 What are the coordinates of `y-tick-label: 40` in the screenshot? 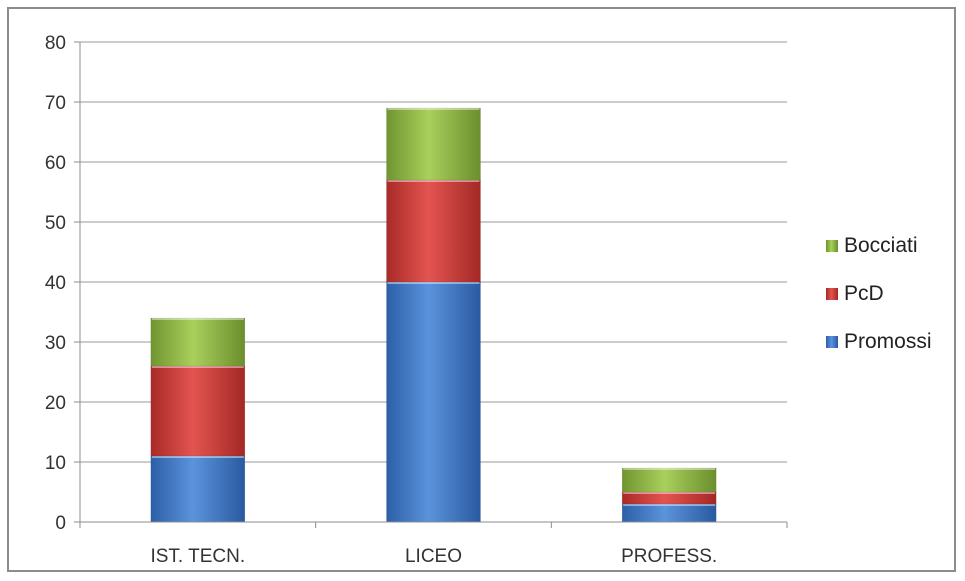 It's located at (55, 283).